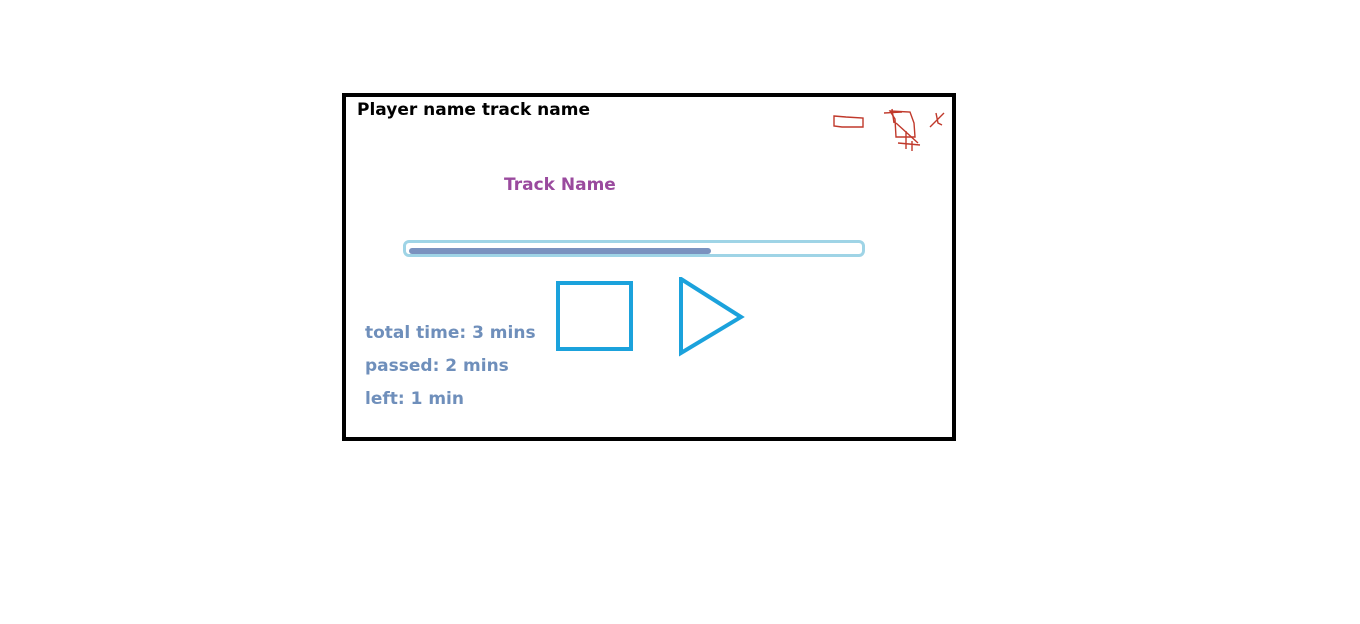 This screenshot has height=624, width=1360. I want to click on window-title: Player name track name, so click(473, 110).